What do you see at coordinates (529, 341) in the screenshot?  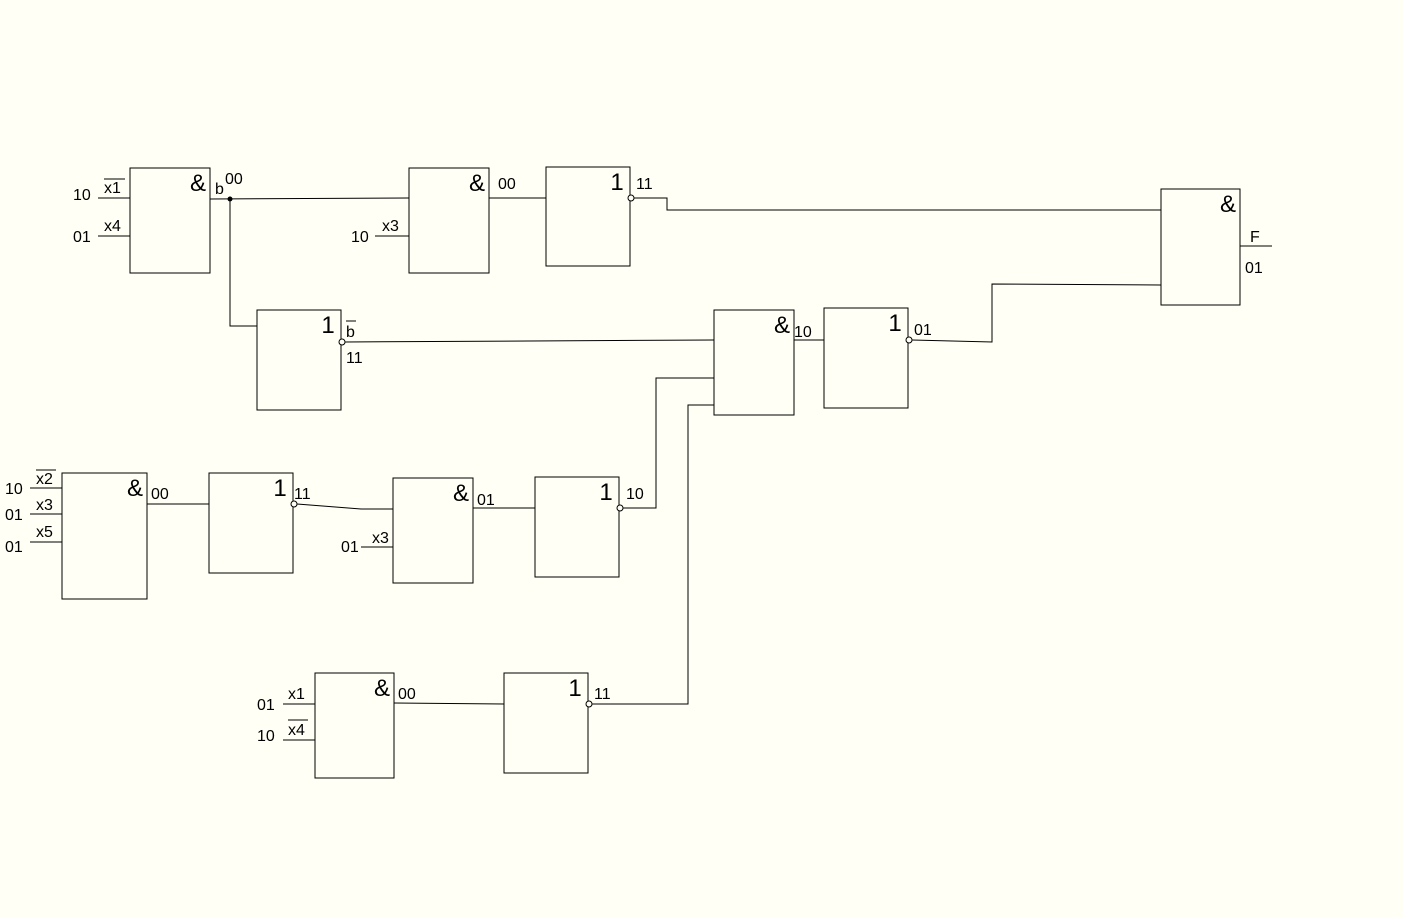 I see `wire-g4-to-g5` at bounding box center [529, 341].